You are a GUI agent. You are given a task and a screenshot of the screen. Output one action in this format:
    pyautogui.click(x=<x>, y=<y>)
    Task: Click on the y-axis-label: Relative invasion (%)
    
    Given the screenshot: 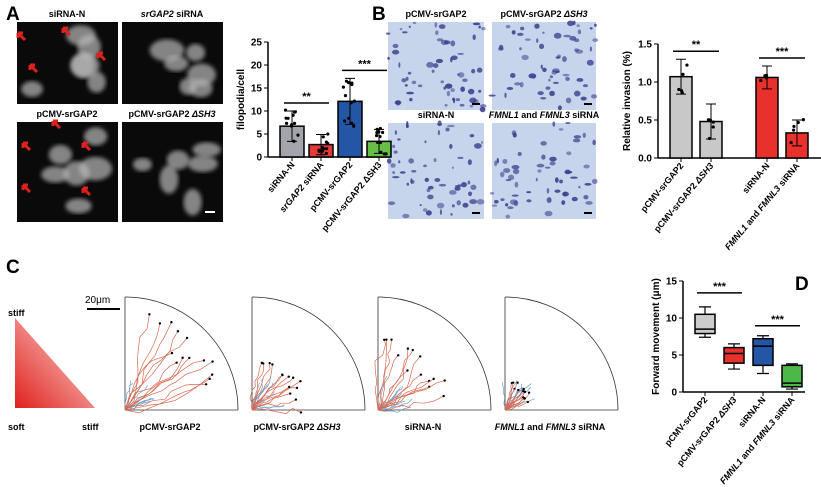 What is the action you would take?
    pyautogui.click(x=627, y=101)
    